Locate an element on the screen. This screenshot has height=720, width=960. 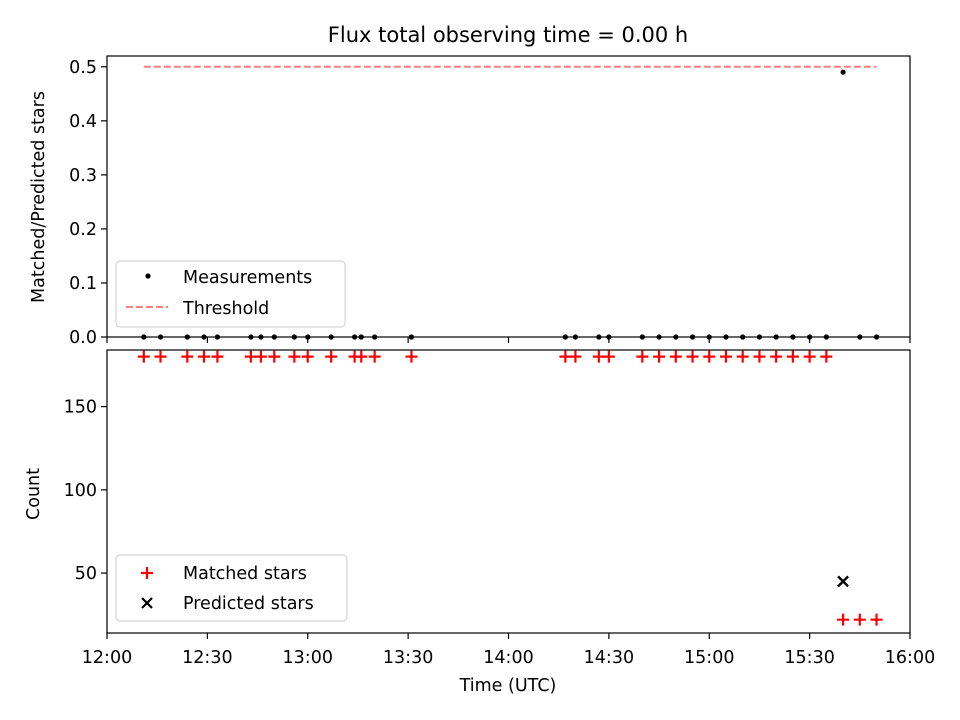
measurement-point is located at coordinates (843, 72).